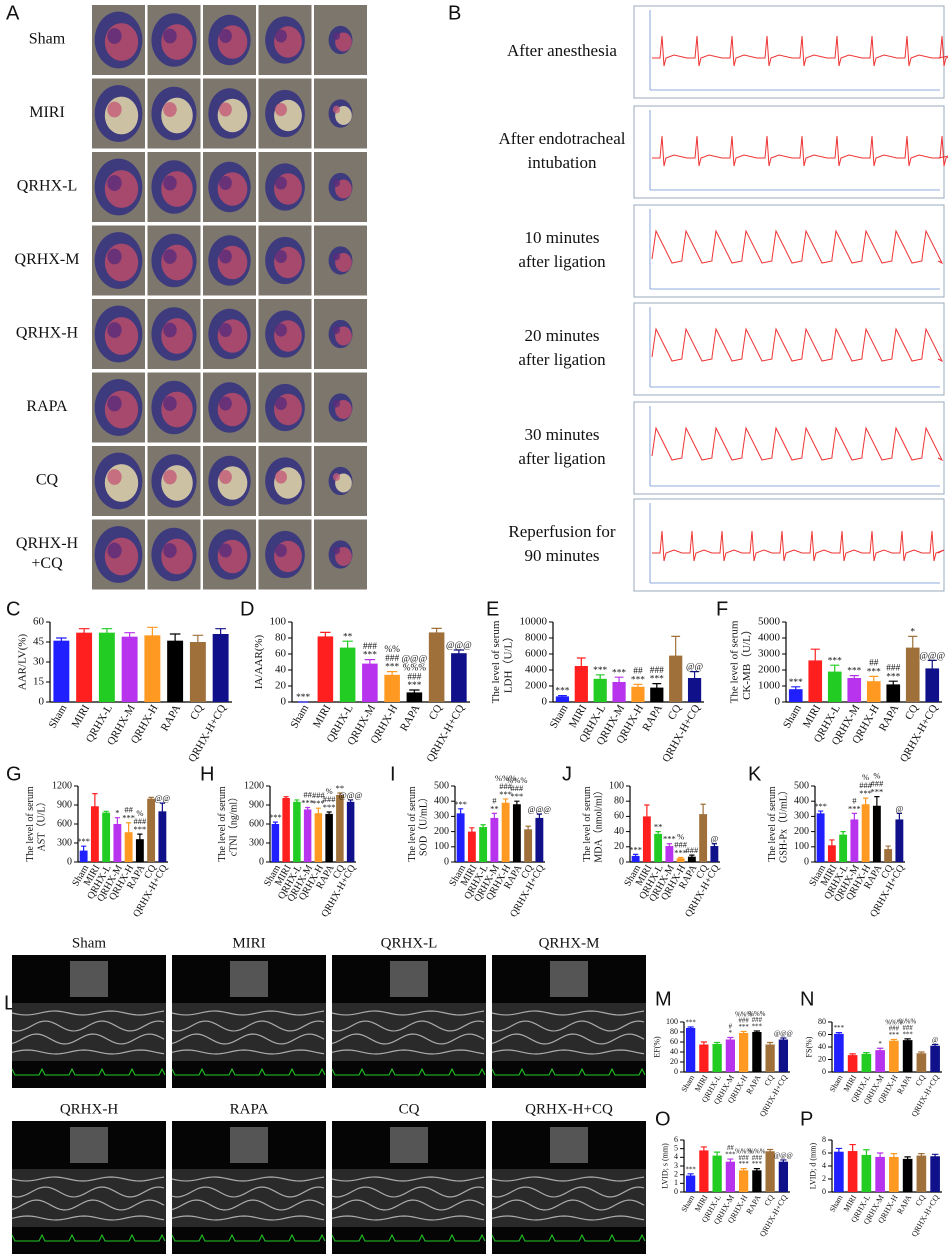 The height and width of the screenshot is (1254, 948). I want to click on trace-label: 10 minutes, so click(561, 237).